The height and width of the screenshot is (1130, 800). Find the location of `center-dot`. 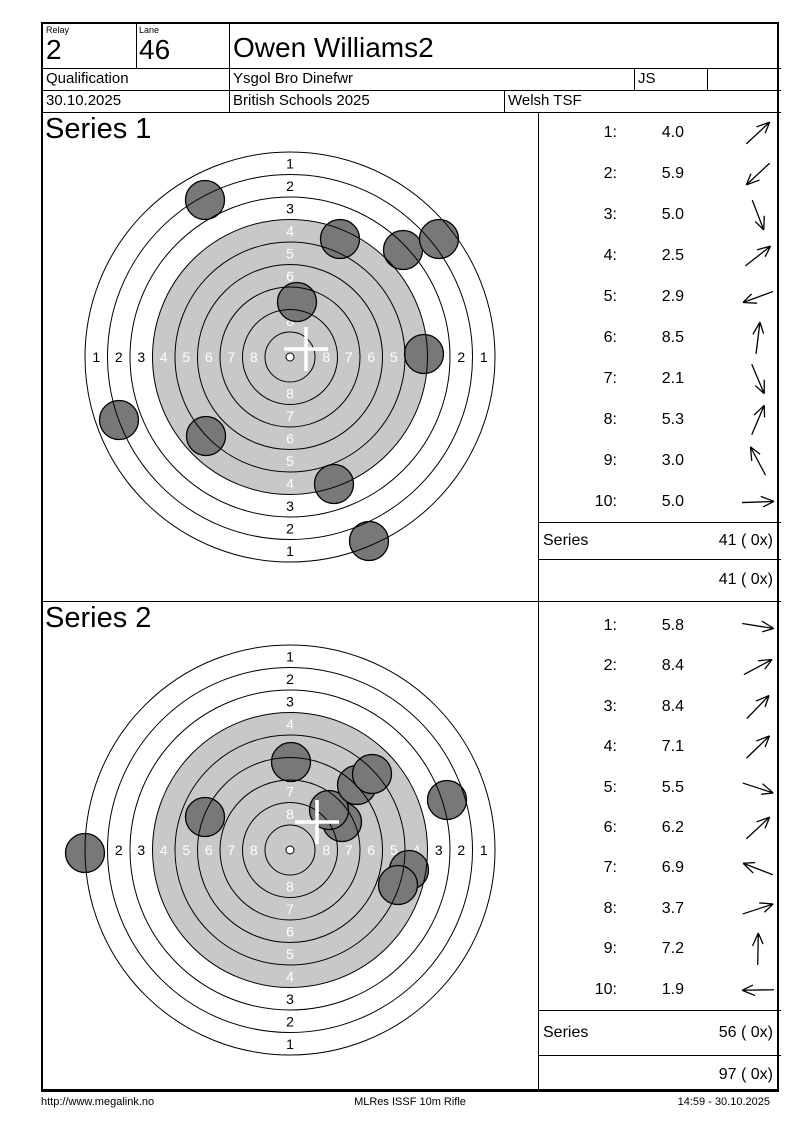

center-dot is located at coordinates (290, 357).